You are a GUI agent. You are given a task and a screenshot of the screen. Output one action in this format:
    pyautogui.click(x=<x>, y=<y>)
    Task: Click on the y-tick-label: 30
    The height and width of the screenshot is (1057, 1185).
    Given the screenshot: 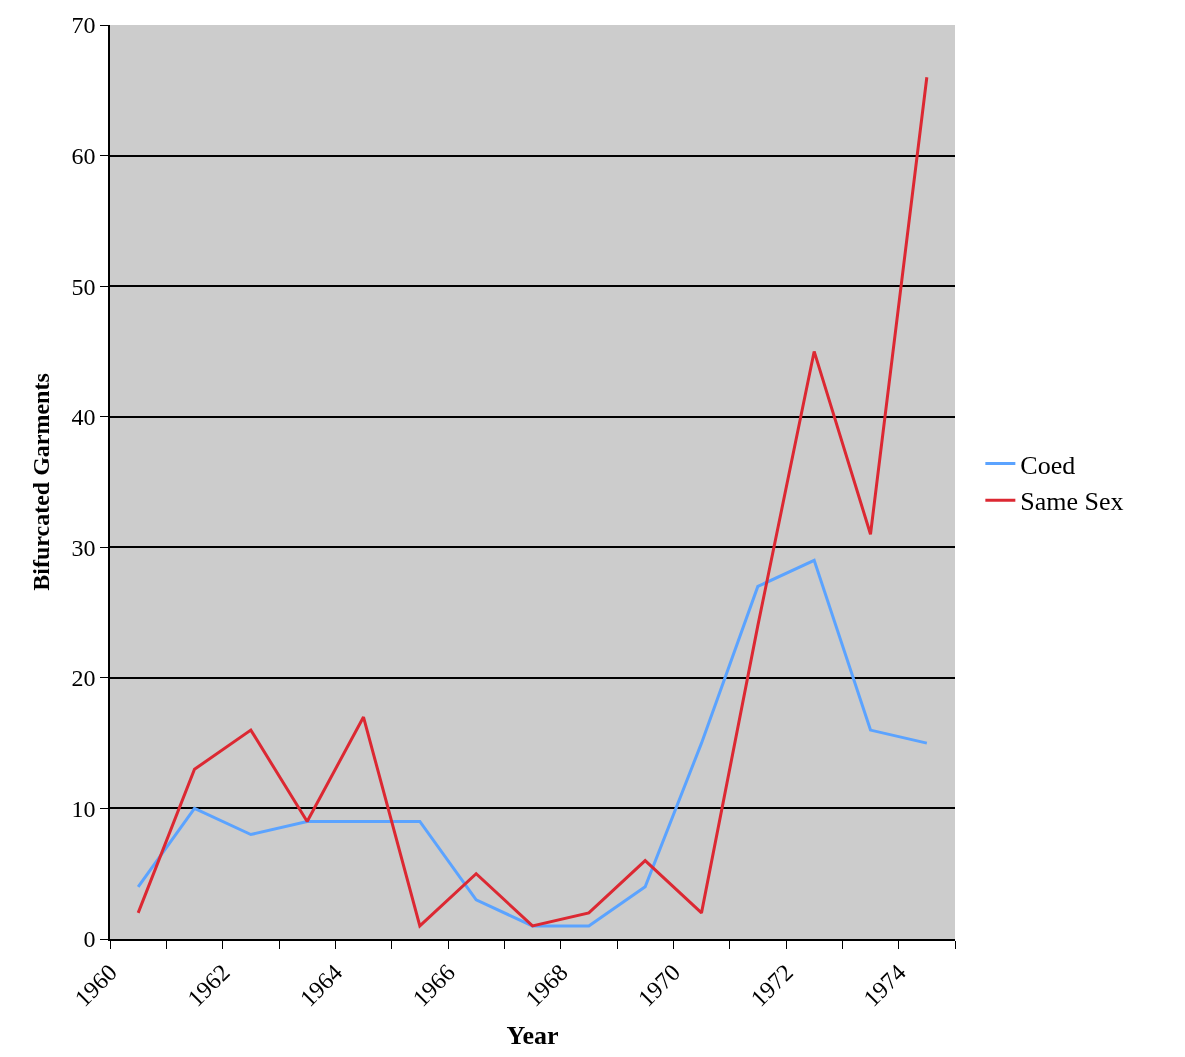 What is the action you would take?
    pyautogui.click(x=83, y=547)
    